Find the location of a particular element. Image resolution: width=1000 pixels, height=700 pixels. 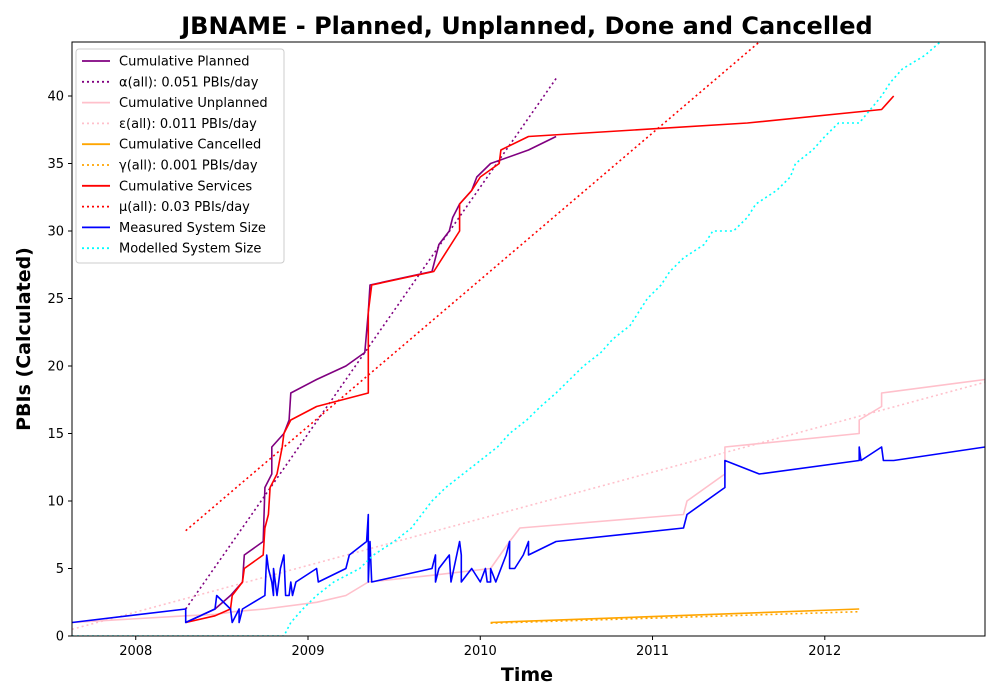

x-tick-label: 2010 is located at coordinates (480, 651).